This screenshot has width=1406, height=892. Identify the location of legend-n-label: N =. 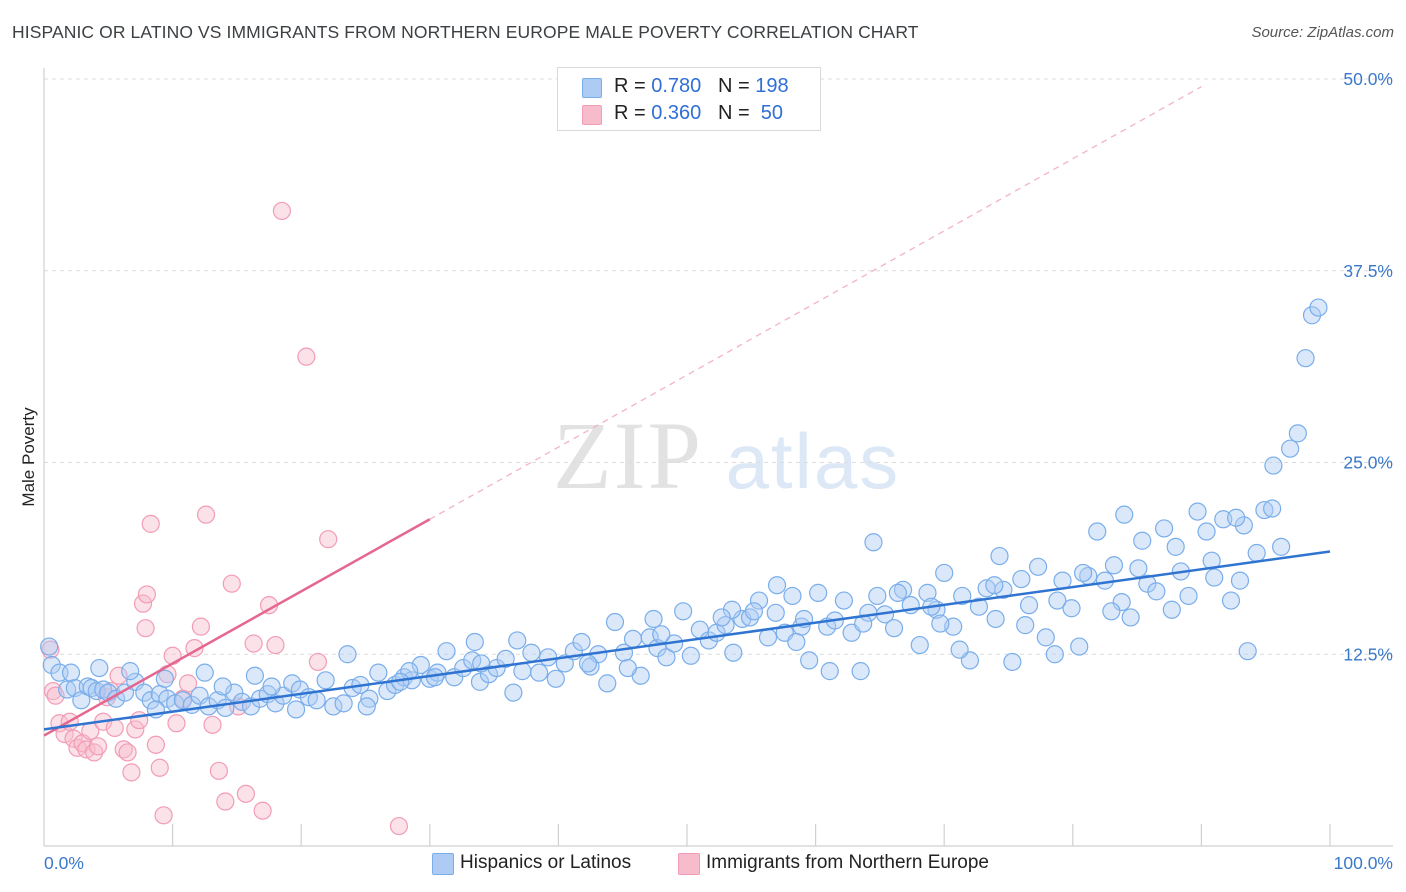
(736, 113).